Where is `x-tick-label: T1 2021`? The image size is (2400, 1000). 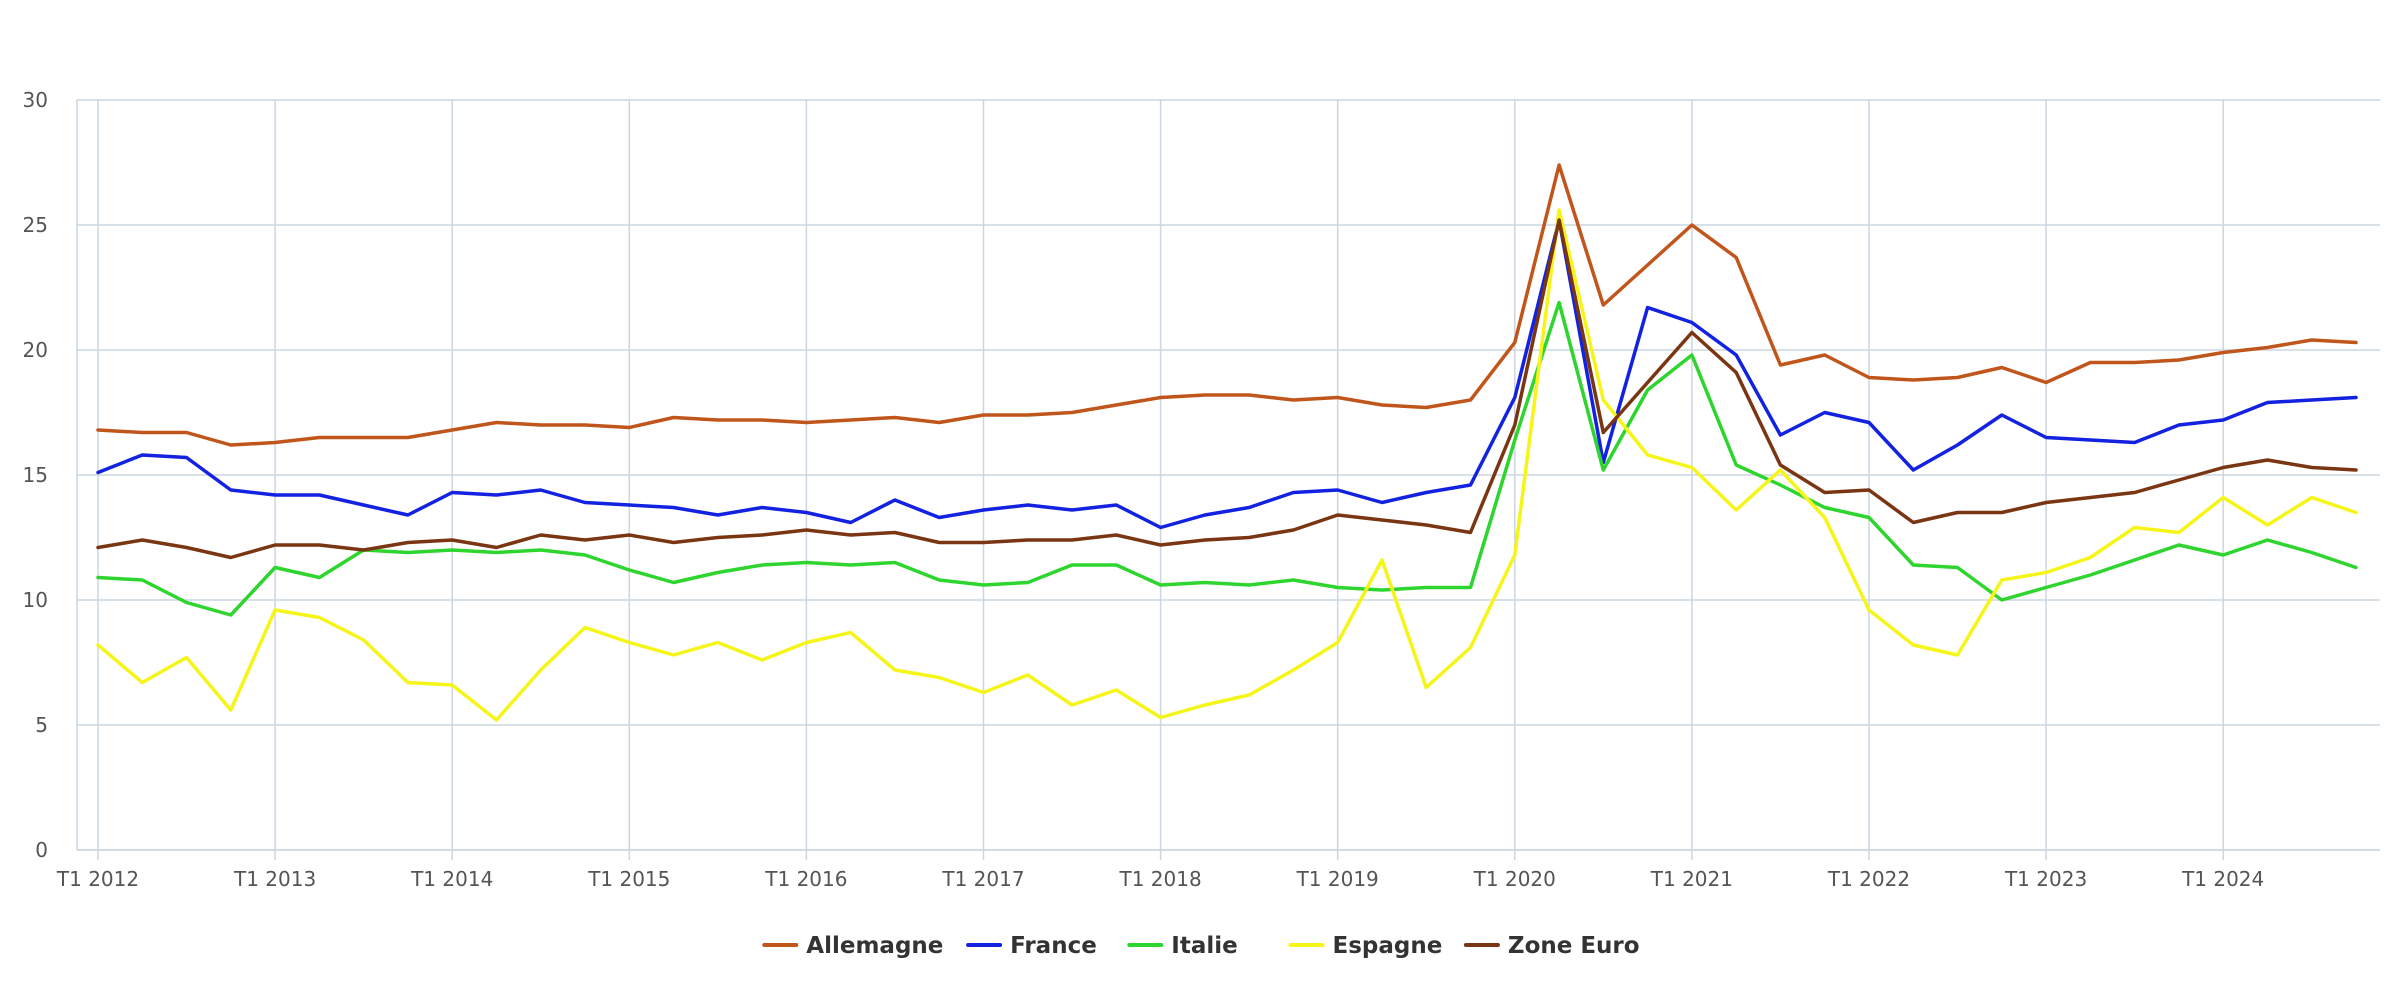 x-tick-label: T1 2021 is located at coordinates (1691, 879).